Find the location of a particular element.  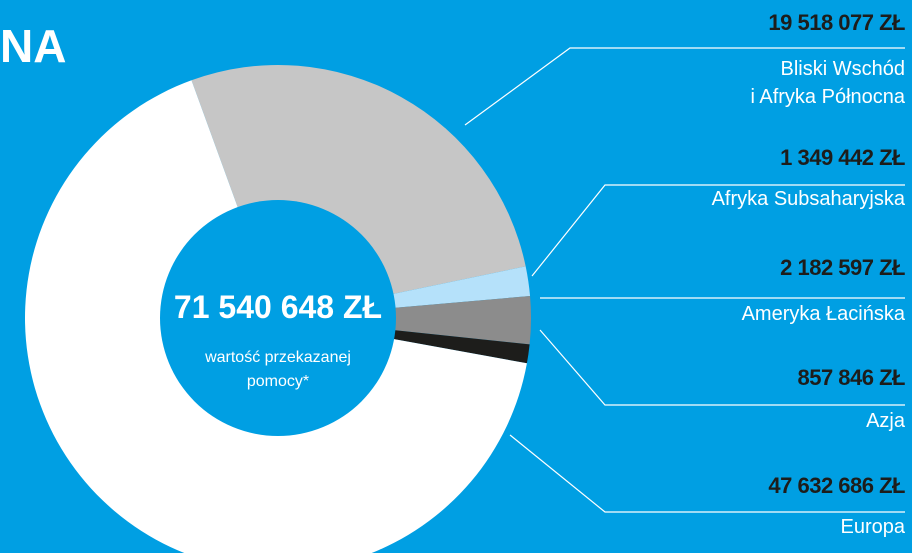

category-label: Afryka Subsaharyjska is located at coordinates (809, 199).